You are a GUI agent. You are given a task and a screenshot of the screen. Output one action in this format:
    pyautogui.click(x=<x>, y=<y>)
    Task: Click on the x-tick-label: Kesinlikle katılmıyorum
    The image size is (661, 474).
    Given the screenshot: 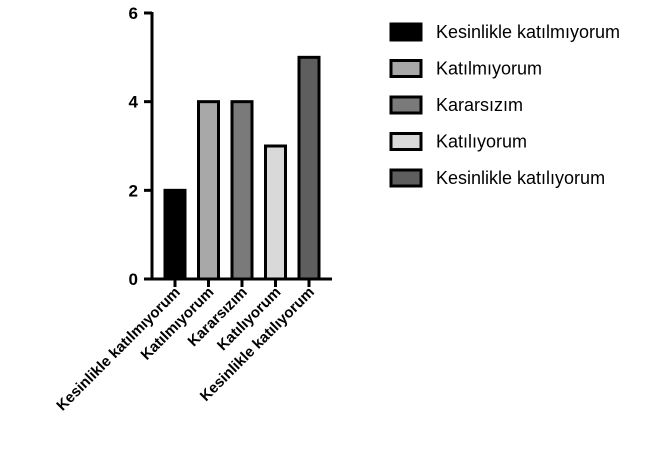 What is the action you would take?
    pyautogui.click(x=118, y=349)
    